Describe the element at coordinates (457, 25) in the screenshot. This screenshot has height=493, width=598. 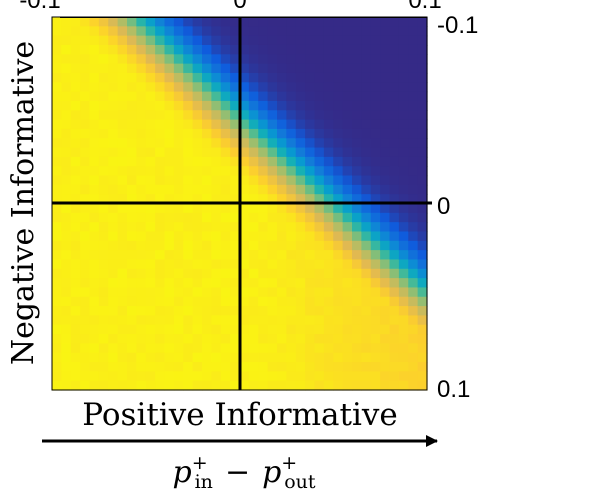
I see `y-tick-label: -0.1` at that location.